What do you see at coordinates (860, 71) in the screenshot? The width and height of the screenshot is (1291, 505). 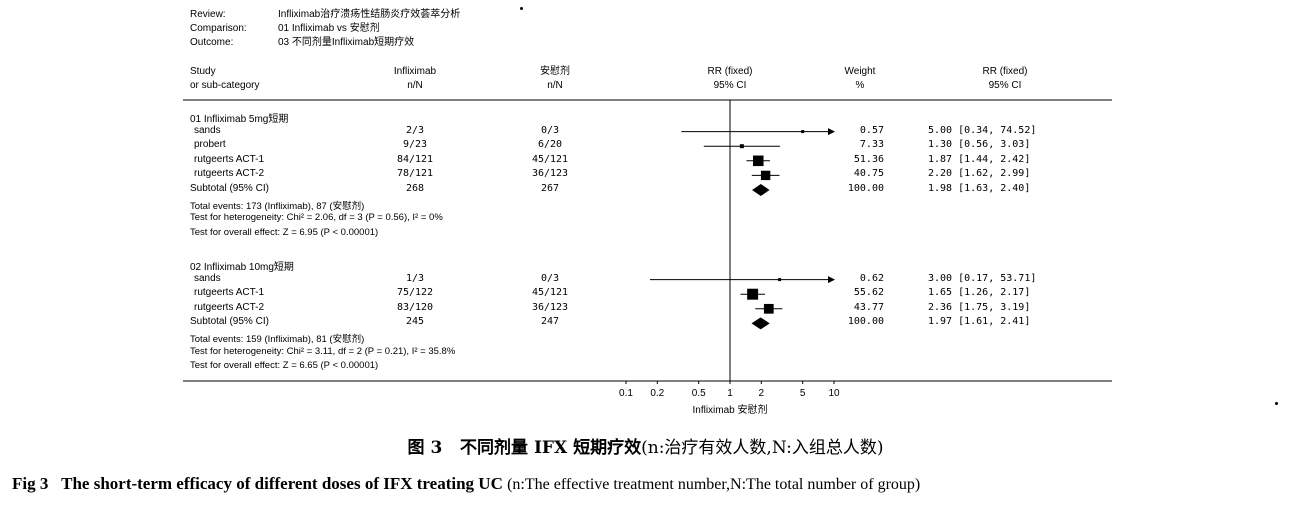 I see `col-weight-1: Weight` at bounding box center [860, 71].